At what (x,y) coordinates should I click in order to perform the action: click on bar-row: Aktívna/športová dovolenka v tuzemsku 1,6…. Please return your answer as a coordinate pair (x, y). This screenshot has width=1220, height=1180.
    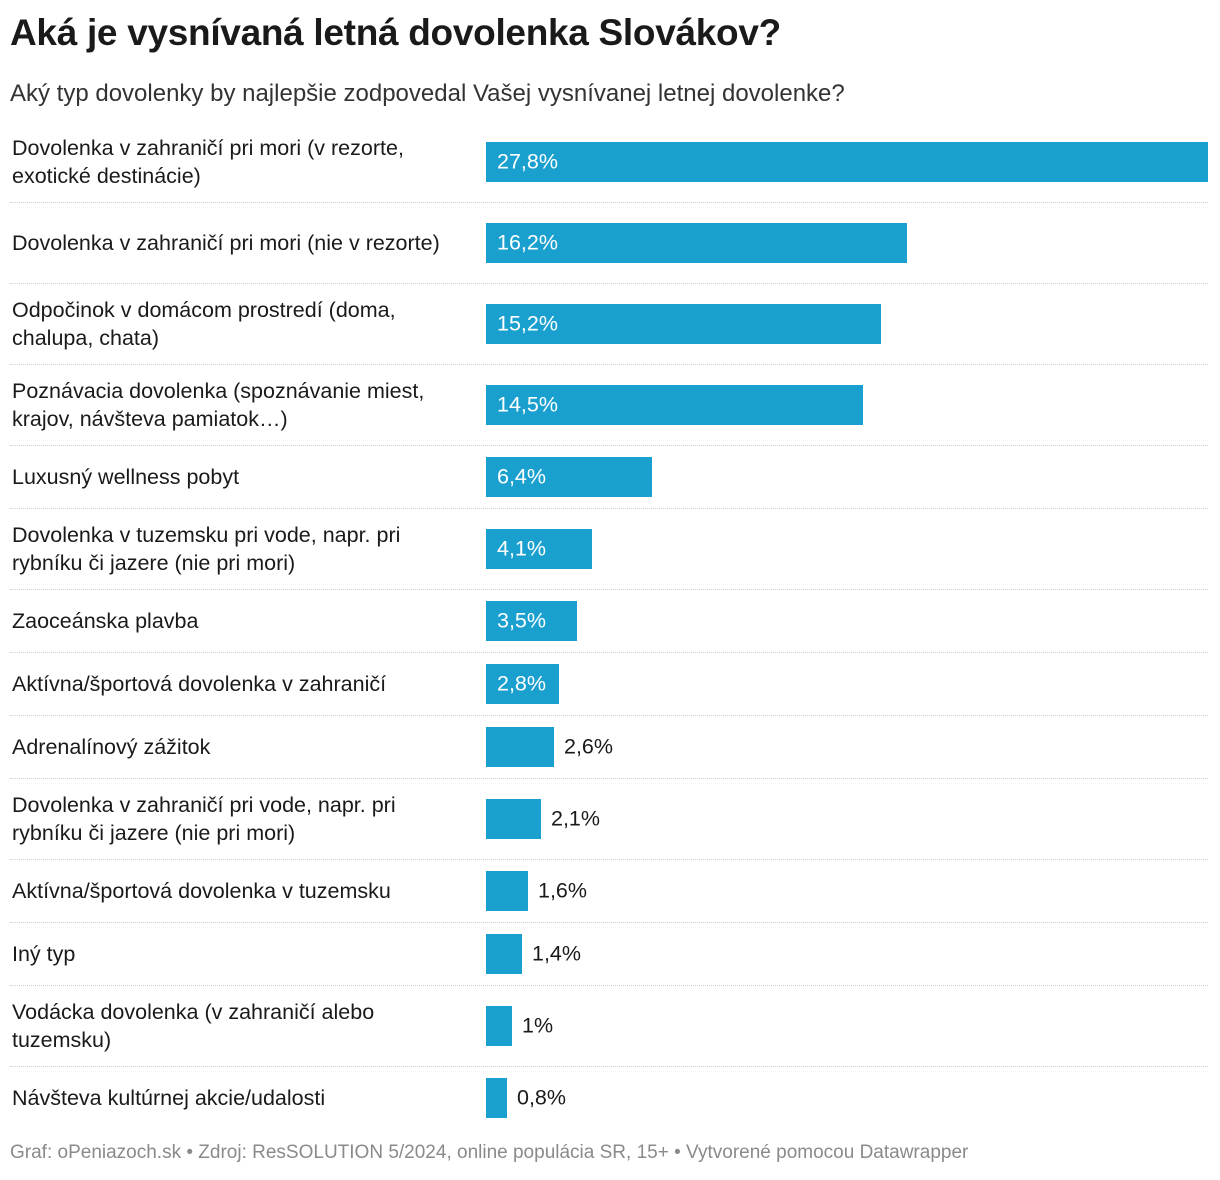
    Looking at the image, I should click on (609, 891).